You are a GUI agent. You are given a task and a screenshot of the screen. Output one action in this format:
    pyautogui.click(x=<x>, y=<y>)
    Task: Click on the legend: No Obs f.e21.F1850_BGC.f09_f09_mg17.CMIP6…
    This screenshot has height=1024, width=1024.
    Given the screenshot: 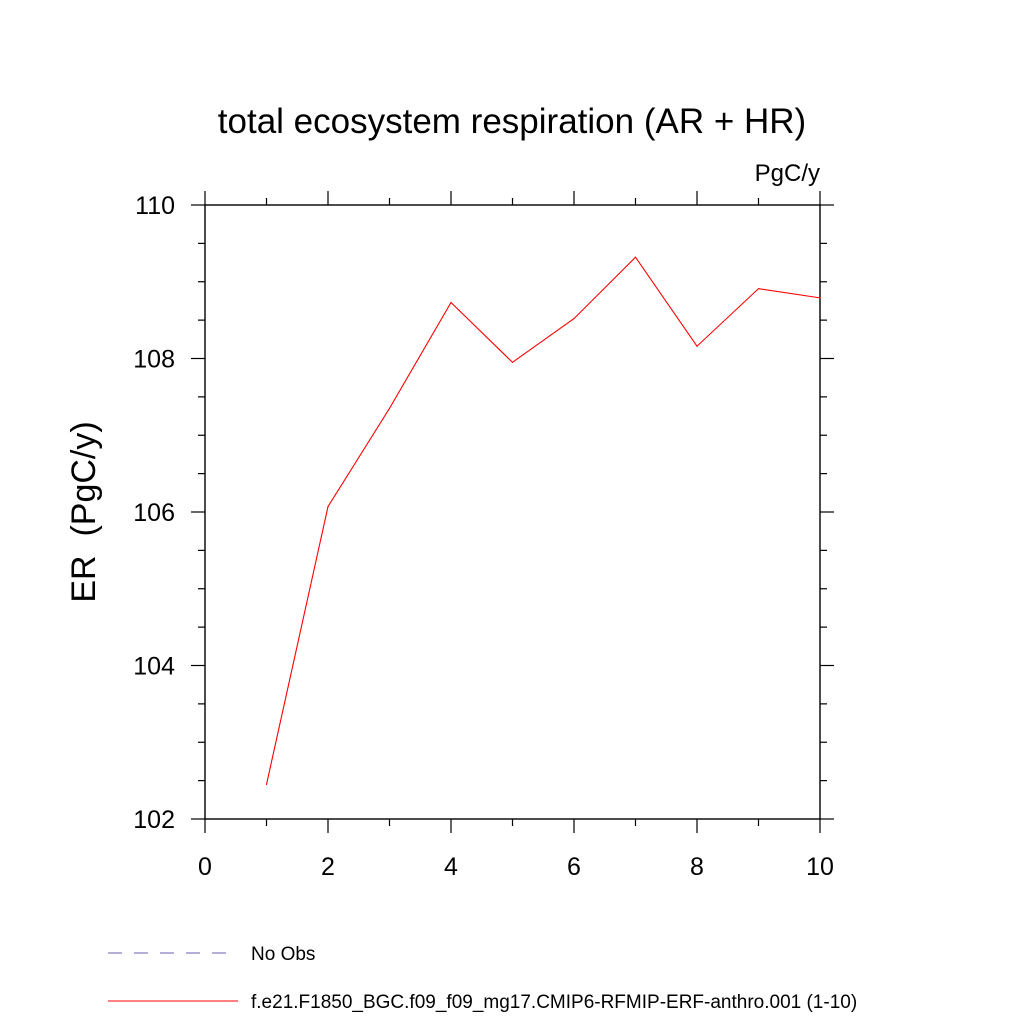 What is the action you would take?
    pyautogui.click(x=482, y=978)
    